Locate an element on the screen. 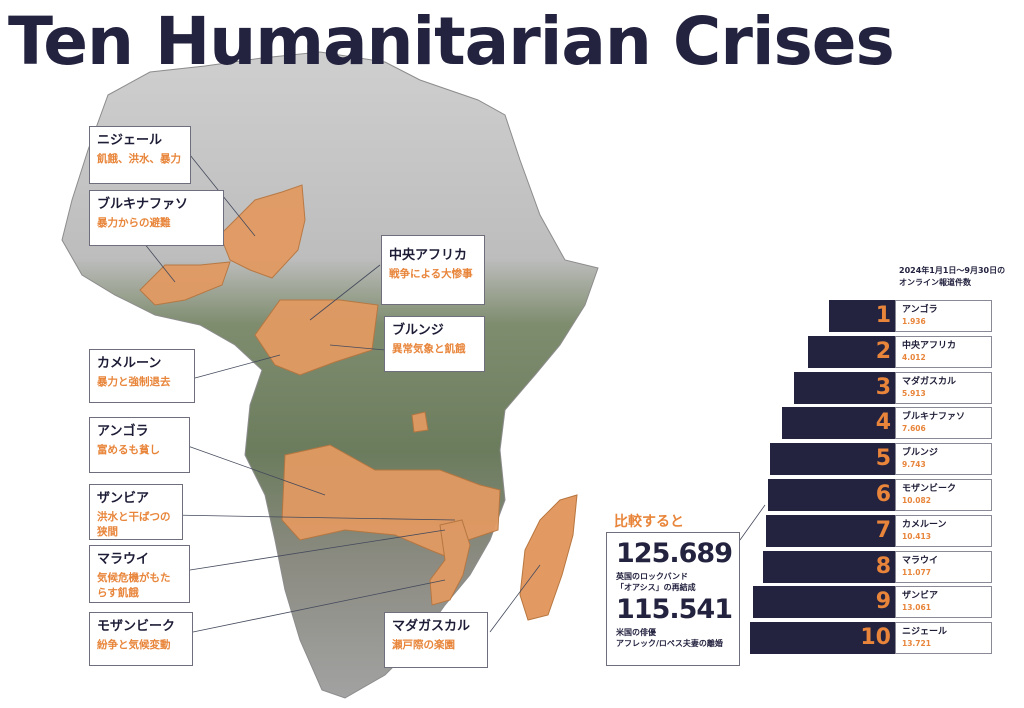  label-malawi: マラウイ 気候危機がもたらす飢餓 is located at coordinates (139, 574).